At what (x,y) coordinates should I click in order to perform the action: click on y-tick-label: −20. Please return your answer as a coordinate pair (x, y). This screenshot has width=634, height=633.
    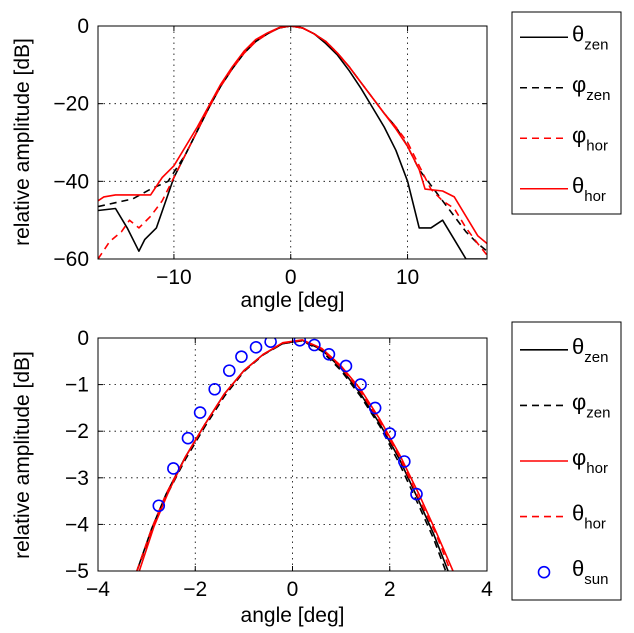
    Looking at the image, I should click on (71, 104).